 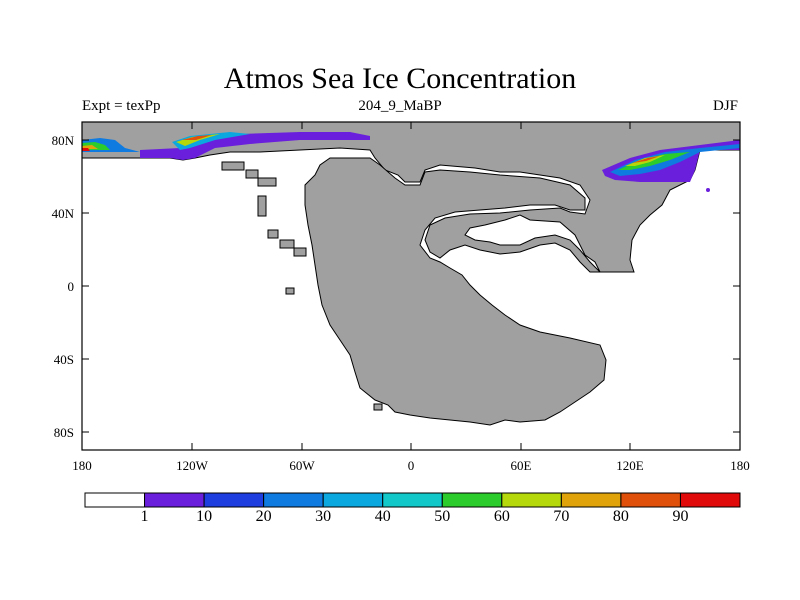 I want to click on colorbar-label: 1, so click(x=144, y=516).